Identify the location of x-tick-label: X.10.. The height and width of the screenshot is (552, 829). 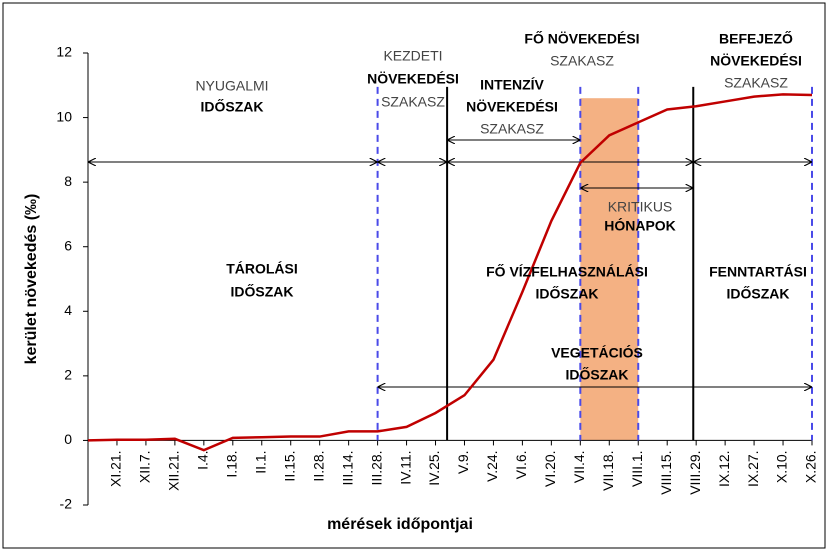
(782, 466).